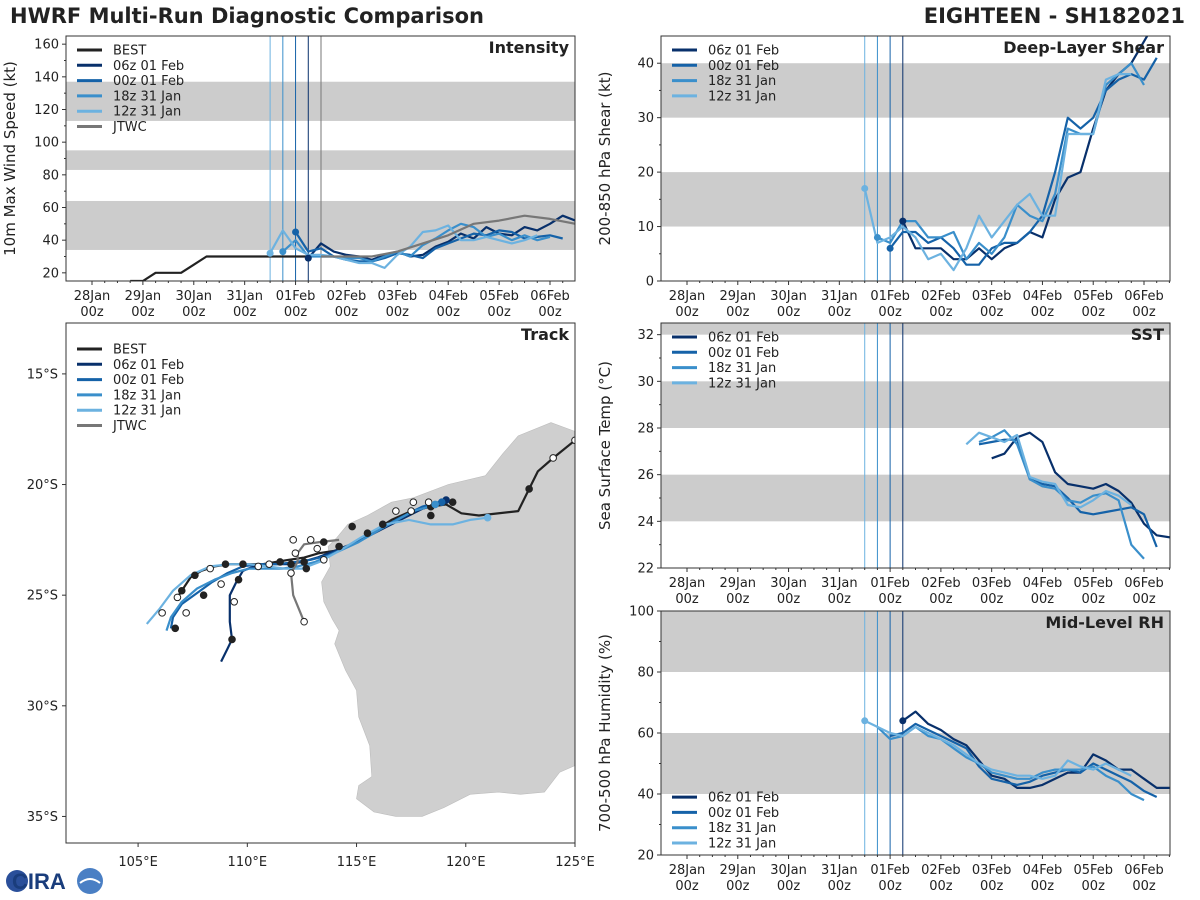 The image size is (1200, 900). I want to click on sst-ytick-label: 30, so click(645, 382).